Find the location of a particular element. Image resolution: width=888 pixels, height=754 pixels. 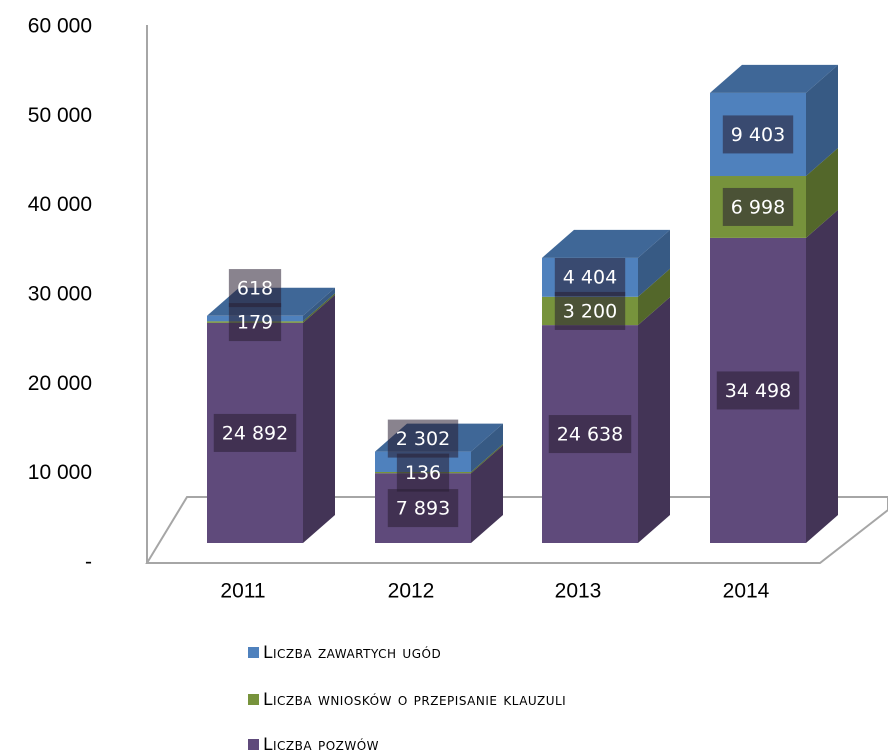

value-label: 24 638 is located at coordinates (590, 435).